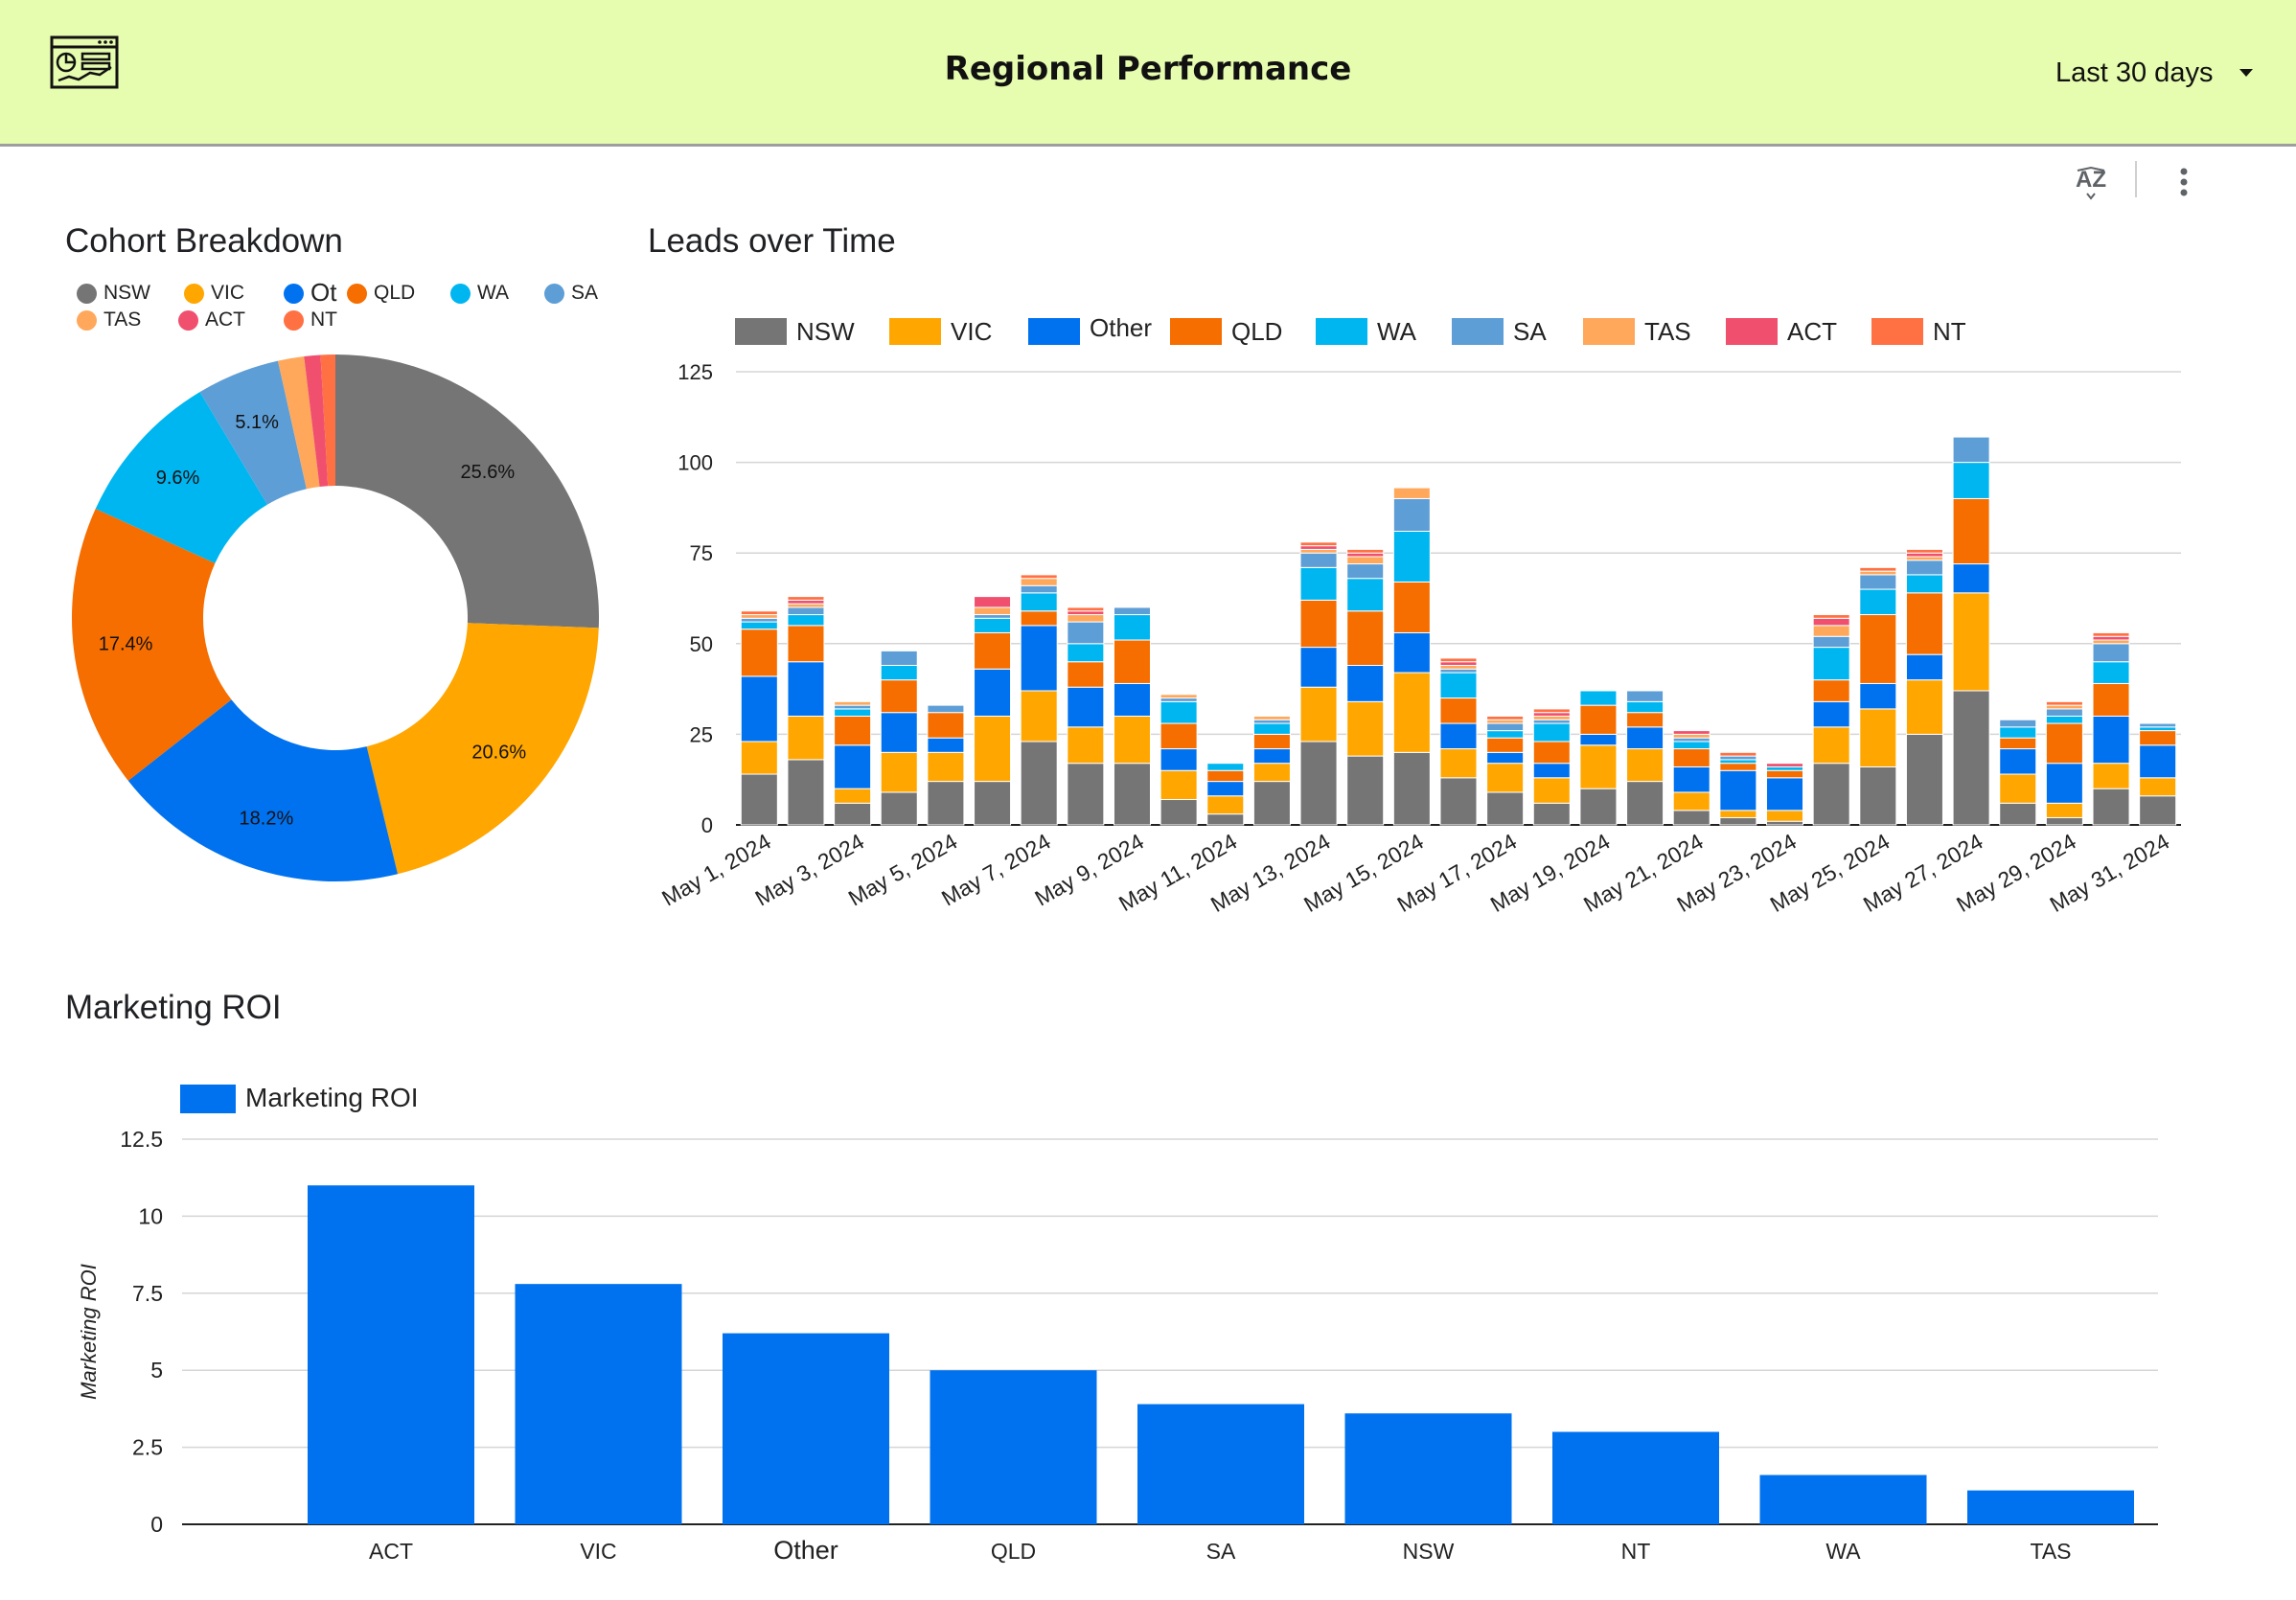  Describe the element at coordinates (2183, 182) in the screenshot. I see `more-vert-icon` at that location.